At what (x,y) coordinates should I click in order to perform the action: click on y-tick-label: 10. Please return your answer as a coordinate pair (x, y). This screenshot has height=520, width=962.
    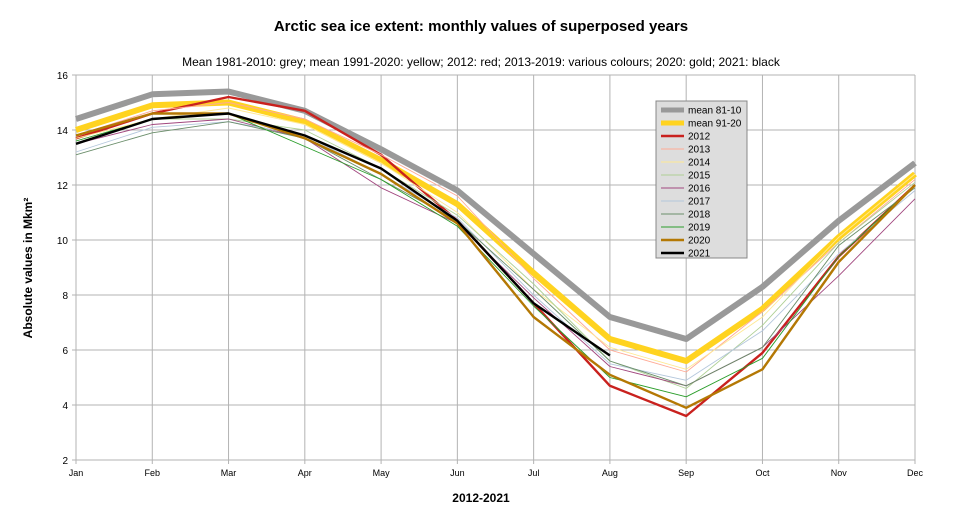
    Looking at the image, I should click on (63, 241).